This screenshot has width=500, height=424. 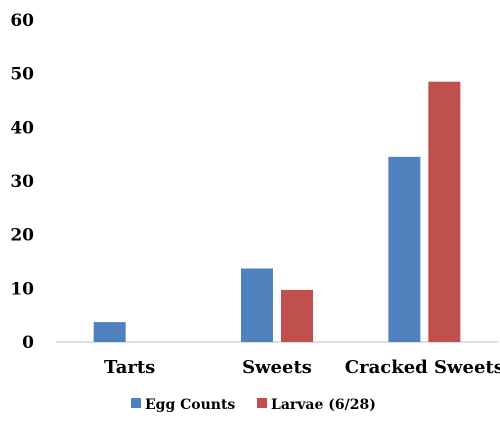 I want to click on legend-label: Egg Counts, so click(x=190, y=405).